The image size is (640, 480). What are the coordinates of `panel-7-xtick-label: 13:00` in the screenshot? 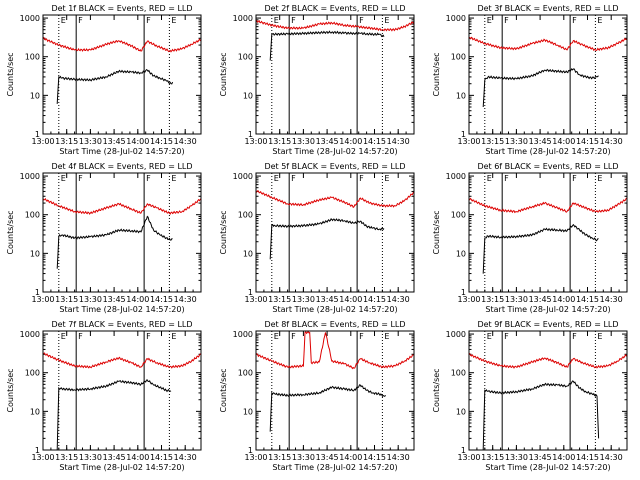 It's located at (42, 457).